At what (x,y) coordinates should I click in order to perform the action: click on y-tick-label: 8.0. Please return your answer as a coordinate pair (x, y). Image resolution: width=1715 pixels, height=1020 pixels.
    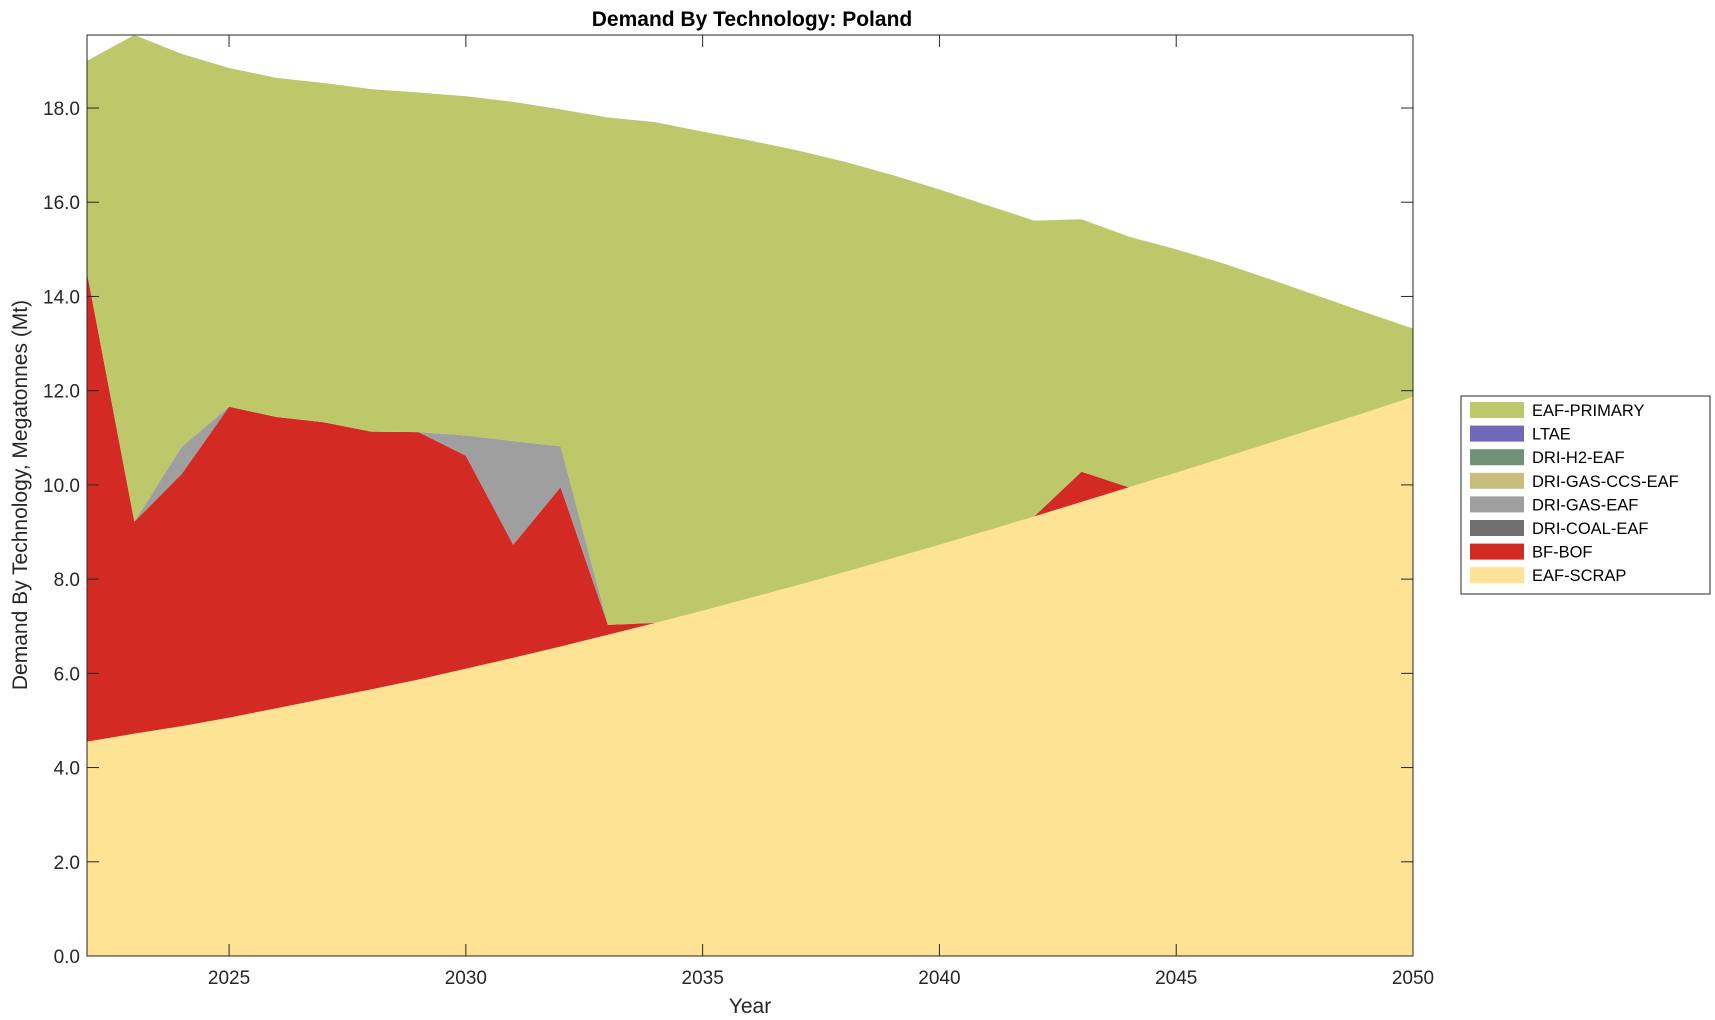
    Looking at the image, I should click on (67, 580).